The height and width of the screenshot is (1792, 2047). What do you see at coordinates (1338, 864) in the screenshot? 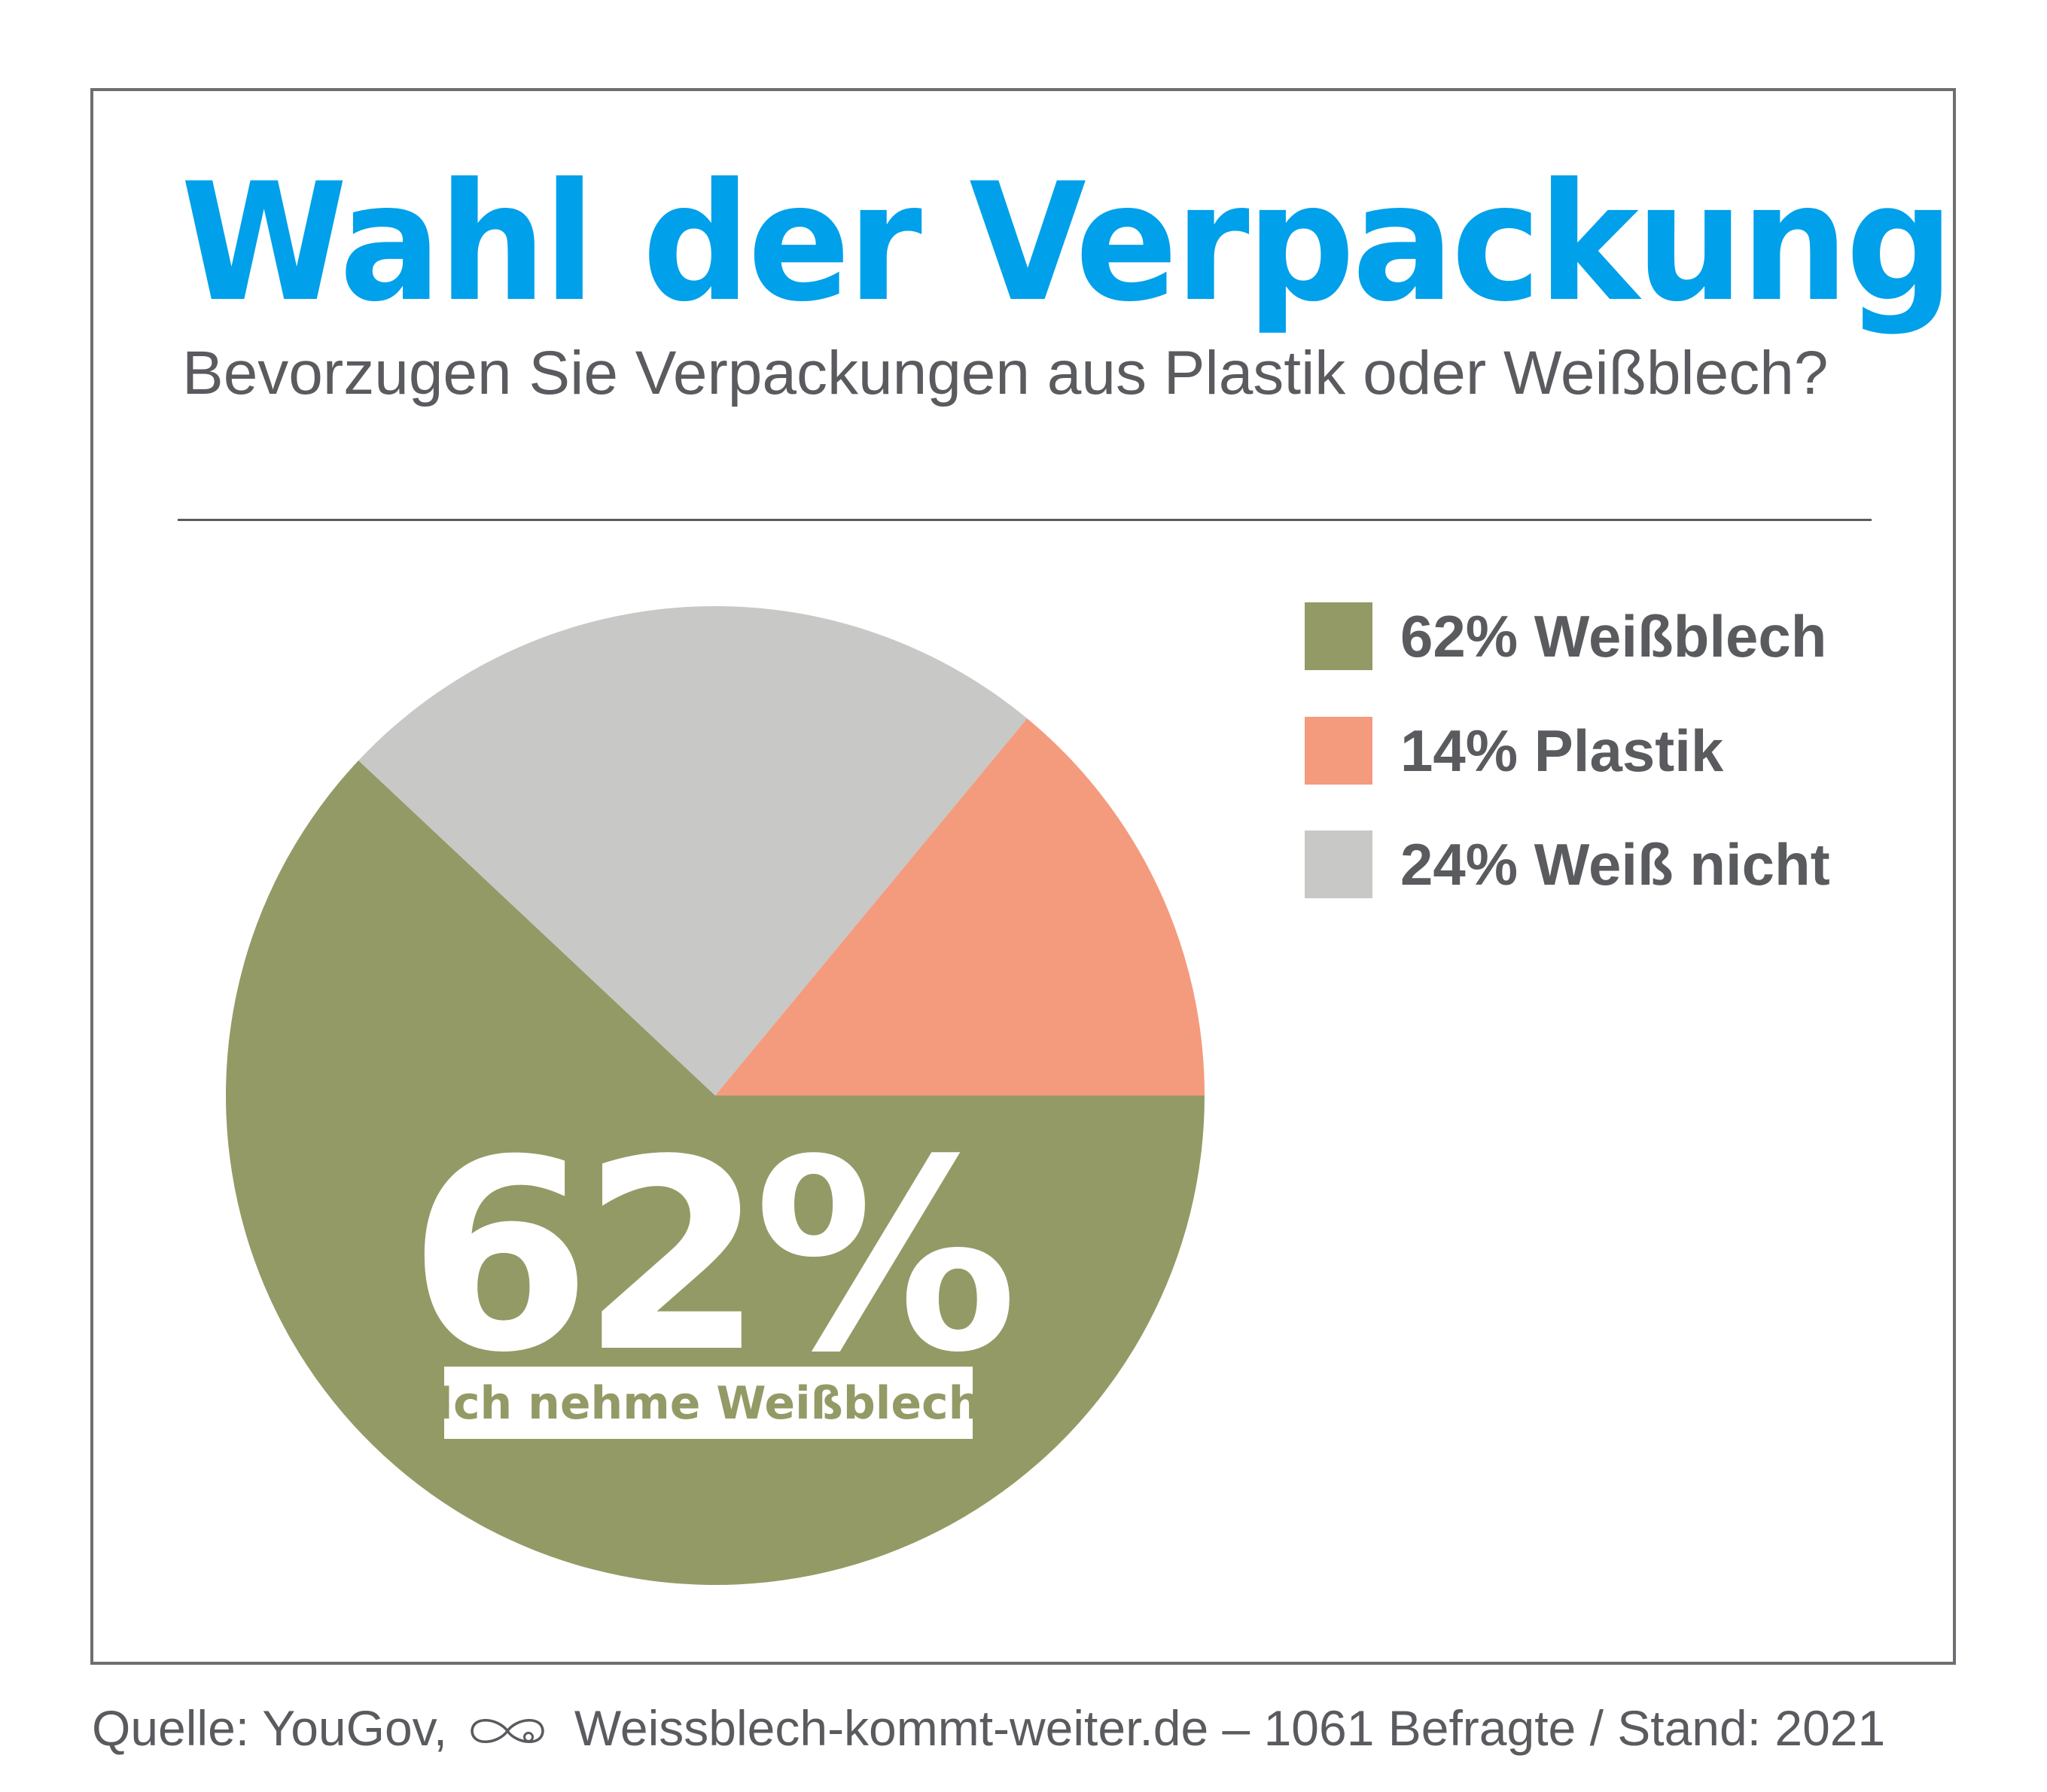
I see `legend-swatch-weiss-nicht` at bounding box center [1338, 864].